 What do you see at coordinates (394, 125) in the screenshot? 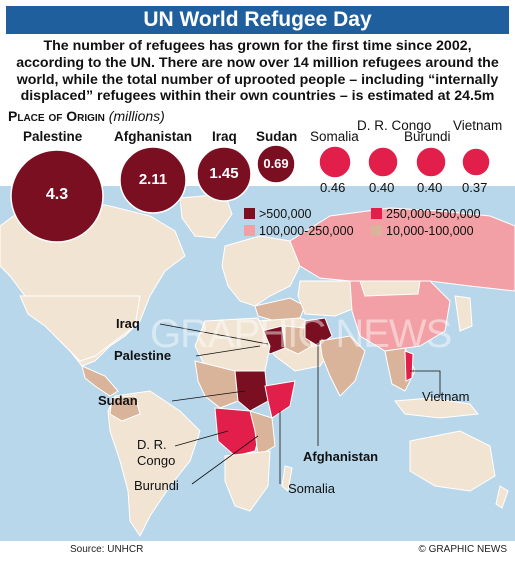
I see `label-drcongo: D. R. Congo` at bounding box center [394, 125].